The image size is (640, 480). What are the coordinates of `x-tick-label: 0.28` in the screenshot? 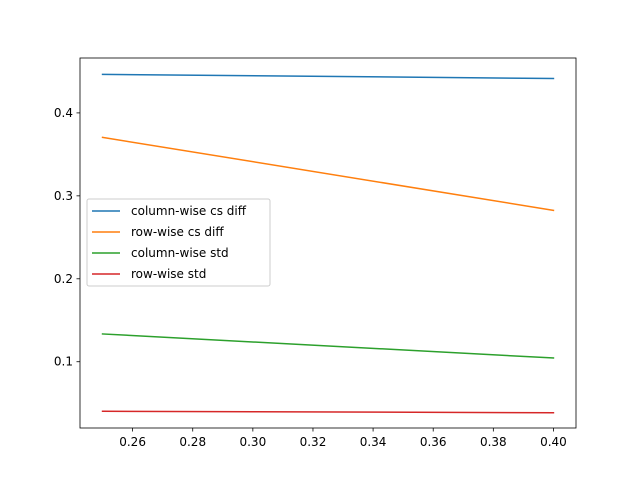 It's located at (192, 442).